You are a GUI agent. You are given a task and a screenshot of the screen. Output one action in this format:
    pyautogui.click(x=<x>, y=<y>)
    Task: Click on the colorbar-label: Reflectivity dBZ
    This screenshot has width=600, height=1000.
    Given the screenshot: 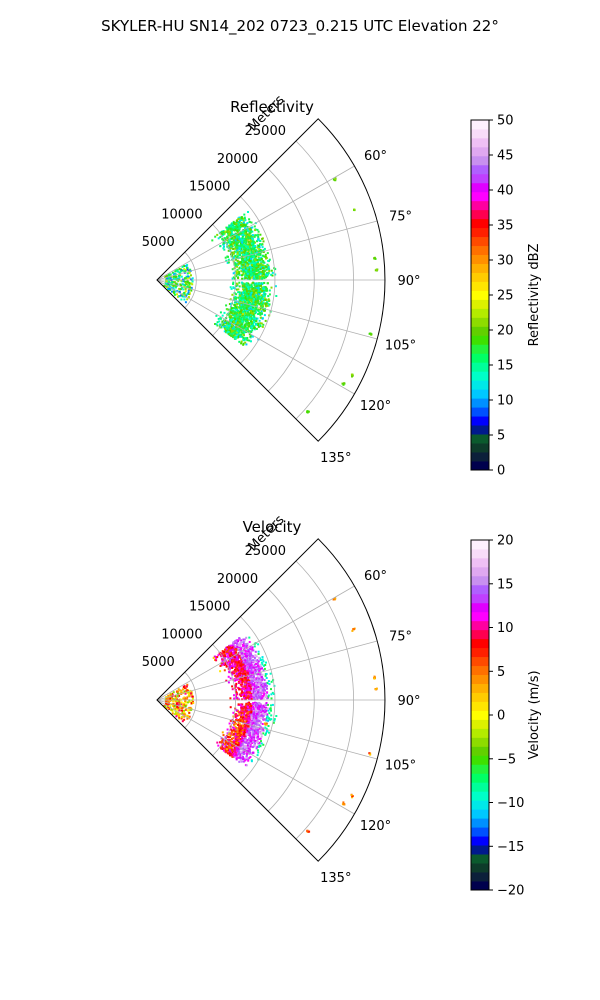 What is the action you would take?
    pyautogui.click(x=534, y=295)
    